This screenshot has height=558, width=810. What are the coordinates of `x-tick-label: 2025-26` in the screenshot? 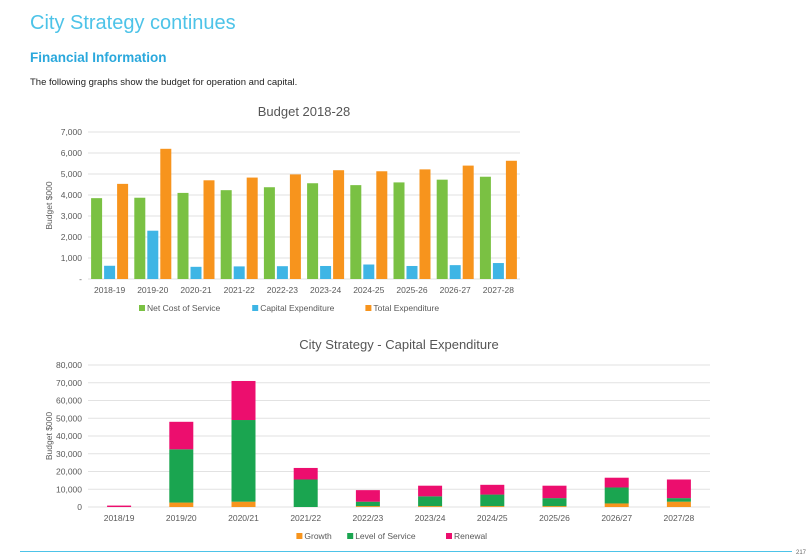 It's located at (411, 290).